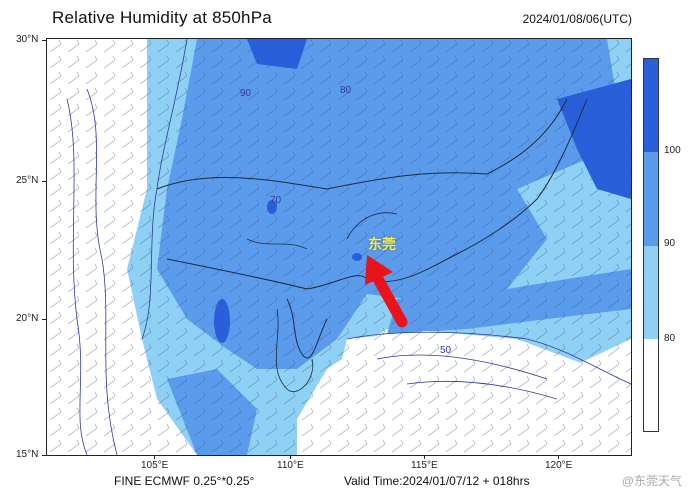 Image resolution: width=690 pixels, height=496 pixels. Describe the element at coordinates (437, 481) in the screenshot. I see `valid-time-label: Valid Time:2024/01/07/12 + 018hrs` at that location.